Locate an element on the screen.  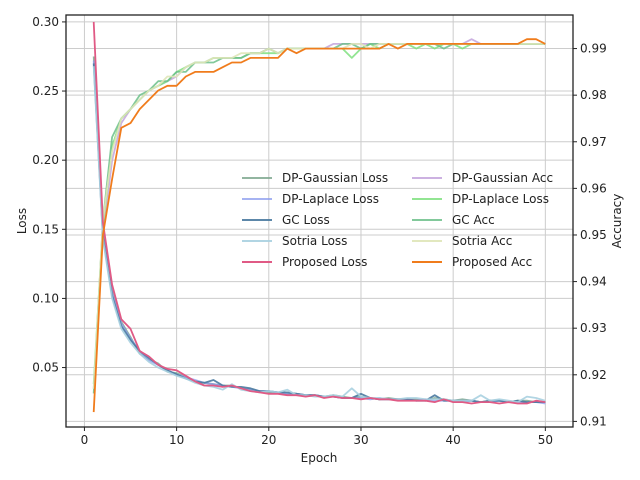
y-left-tick-label: 0.05 is located at coordinates (45, 368).